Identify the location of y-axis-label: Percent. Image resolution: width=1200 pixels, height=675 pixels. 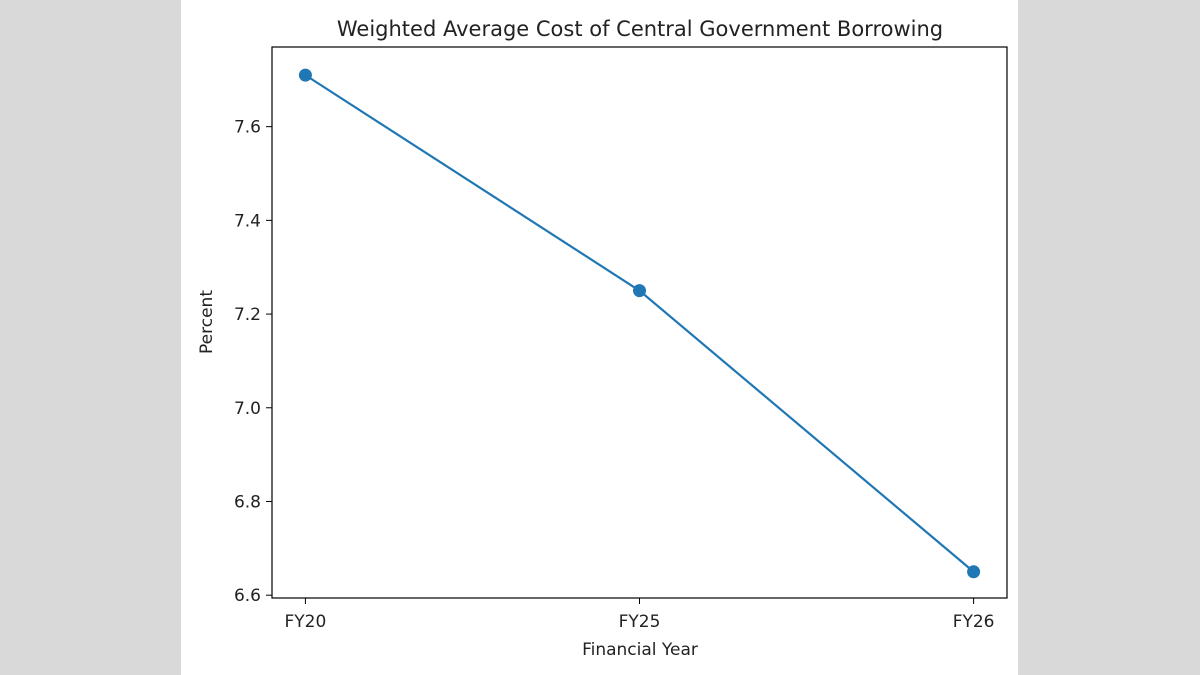
(207, 322).